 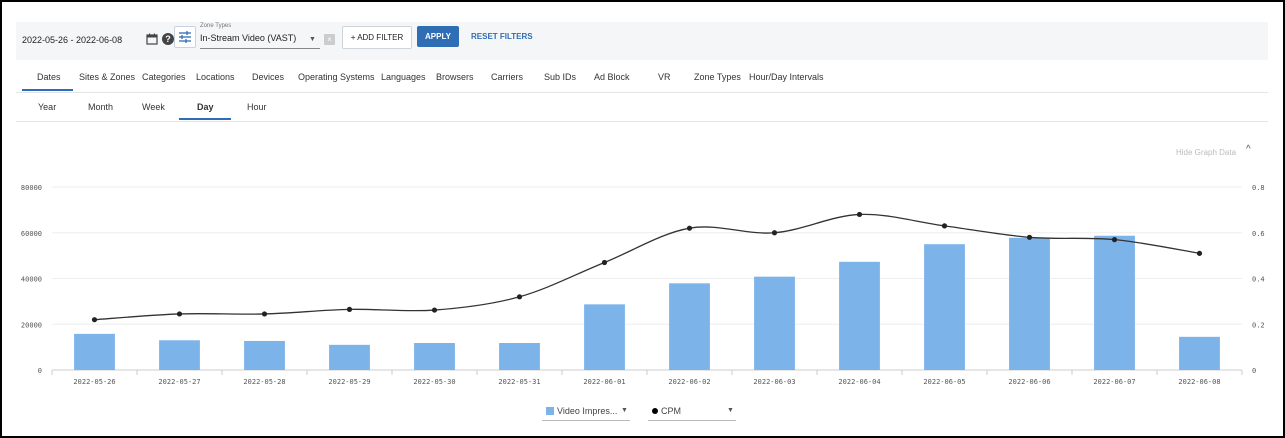 What do you see at coordinates (164, 77) in the screenshot?
I see `tab-categories: Categories` at bounding box center [164, 77].